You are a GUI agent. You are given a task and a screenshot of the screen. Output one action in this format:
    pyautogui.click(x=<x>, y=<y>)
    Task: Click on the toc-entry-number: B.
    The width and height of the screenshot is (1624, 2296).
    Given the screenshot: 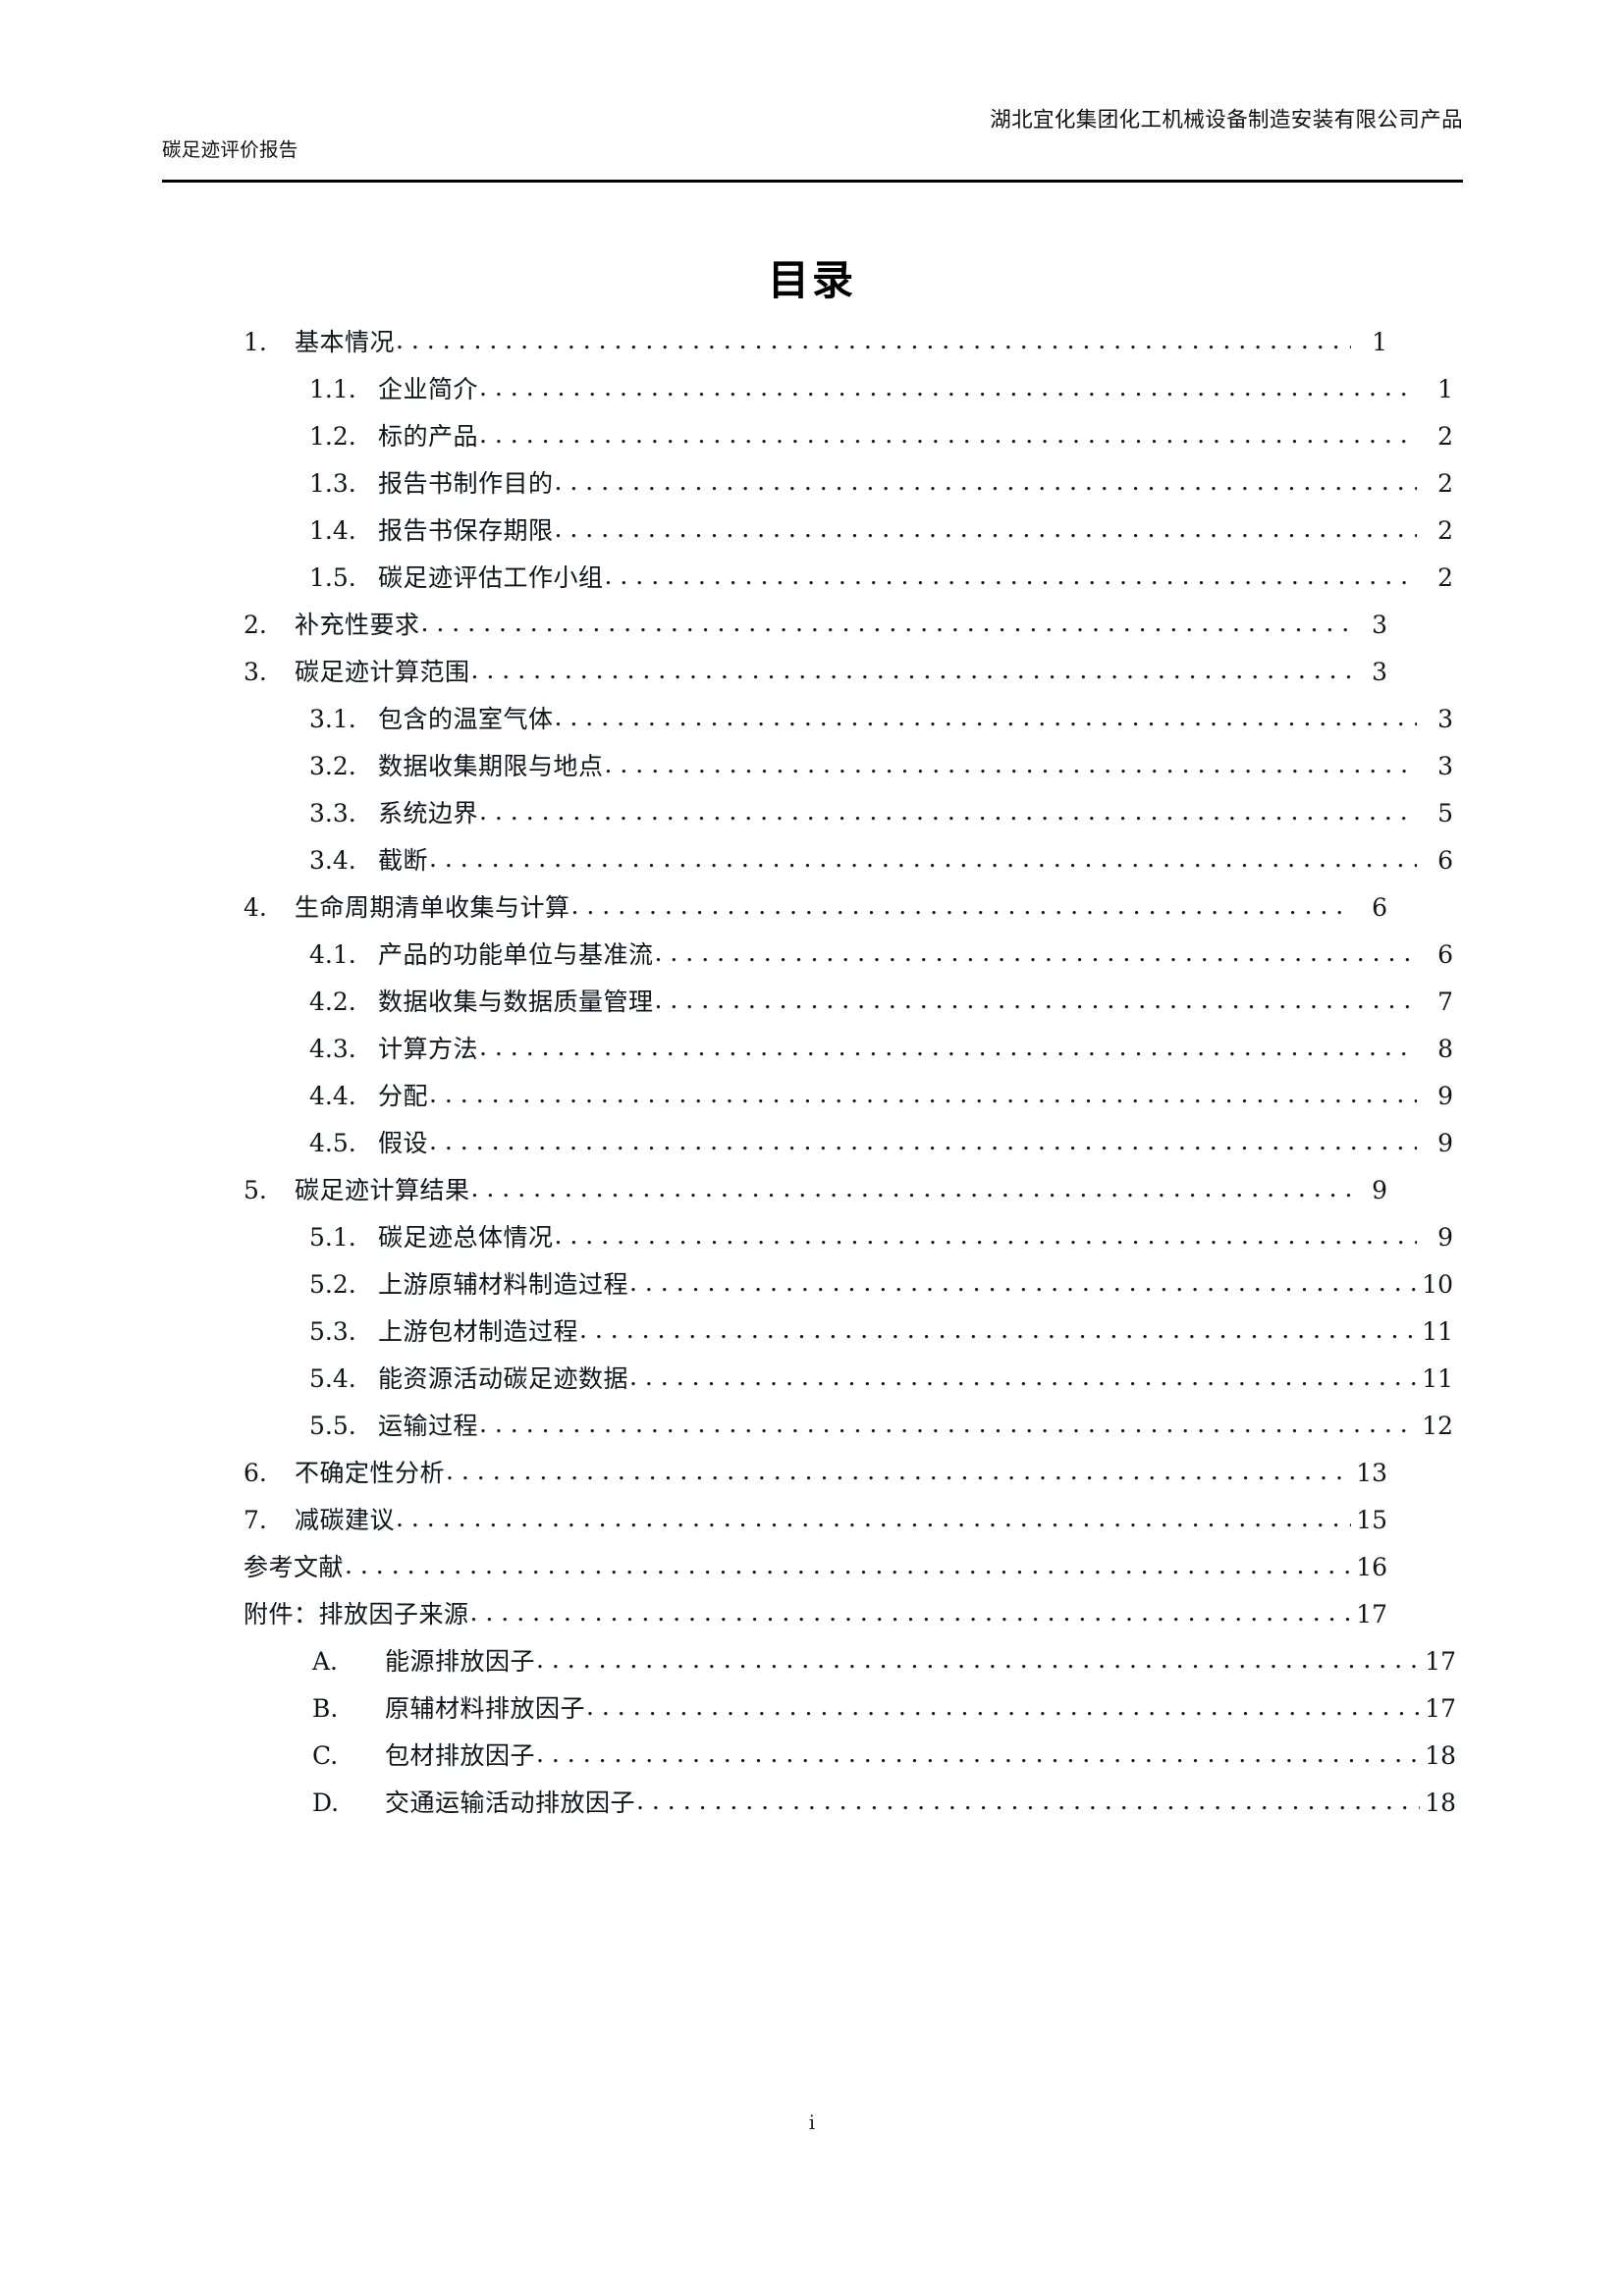 What is the action you would take?
    pyautogui.click(x=325, y=1708)
    